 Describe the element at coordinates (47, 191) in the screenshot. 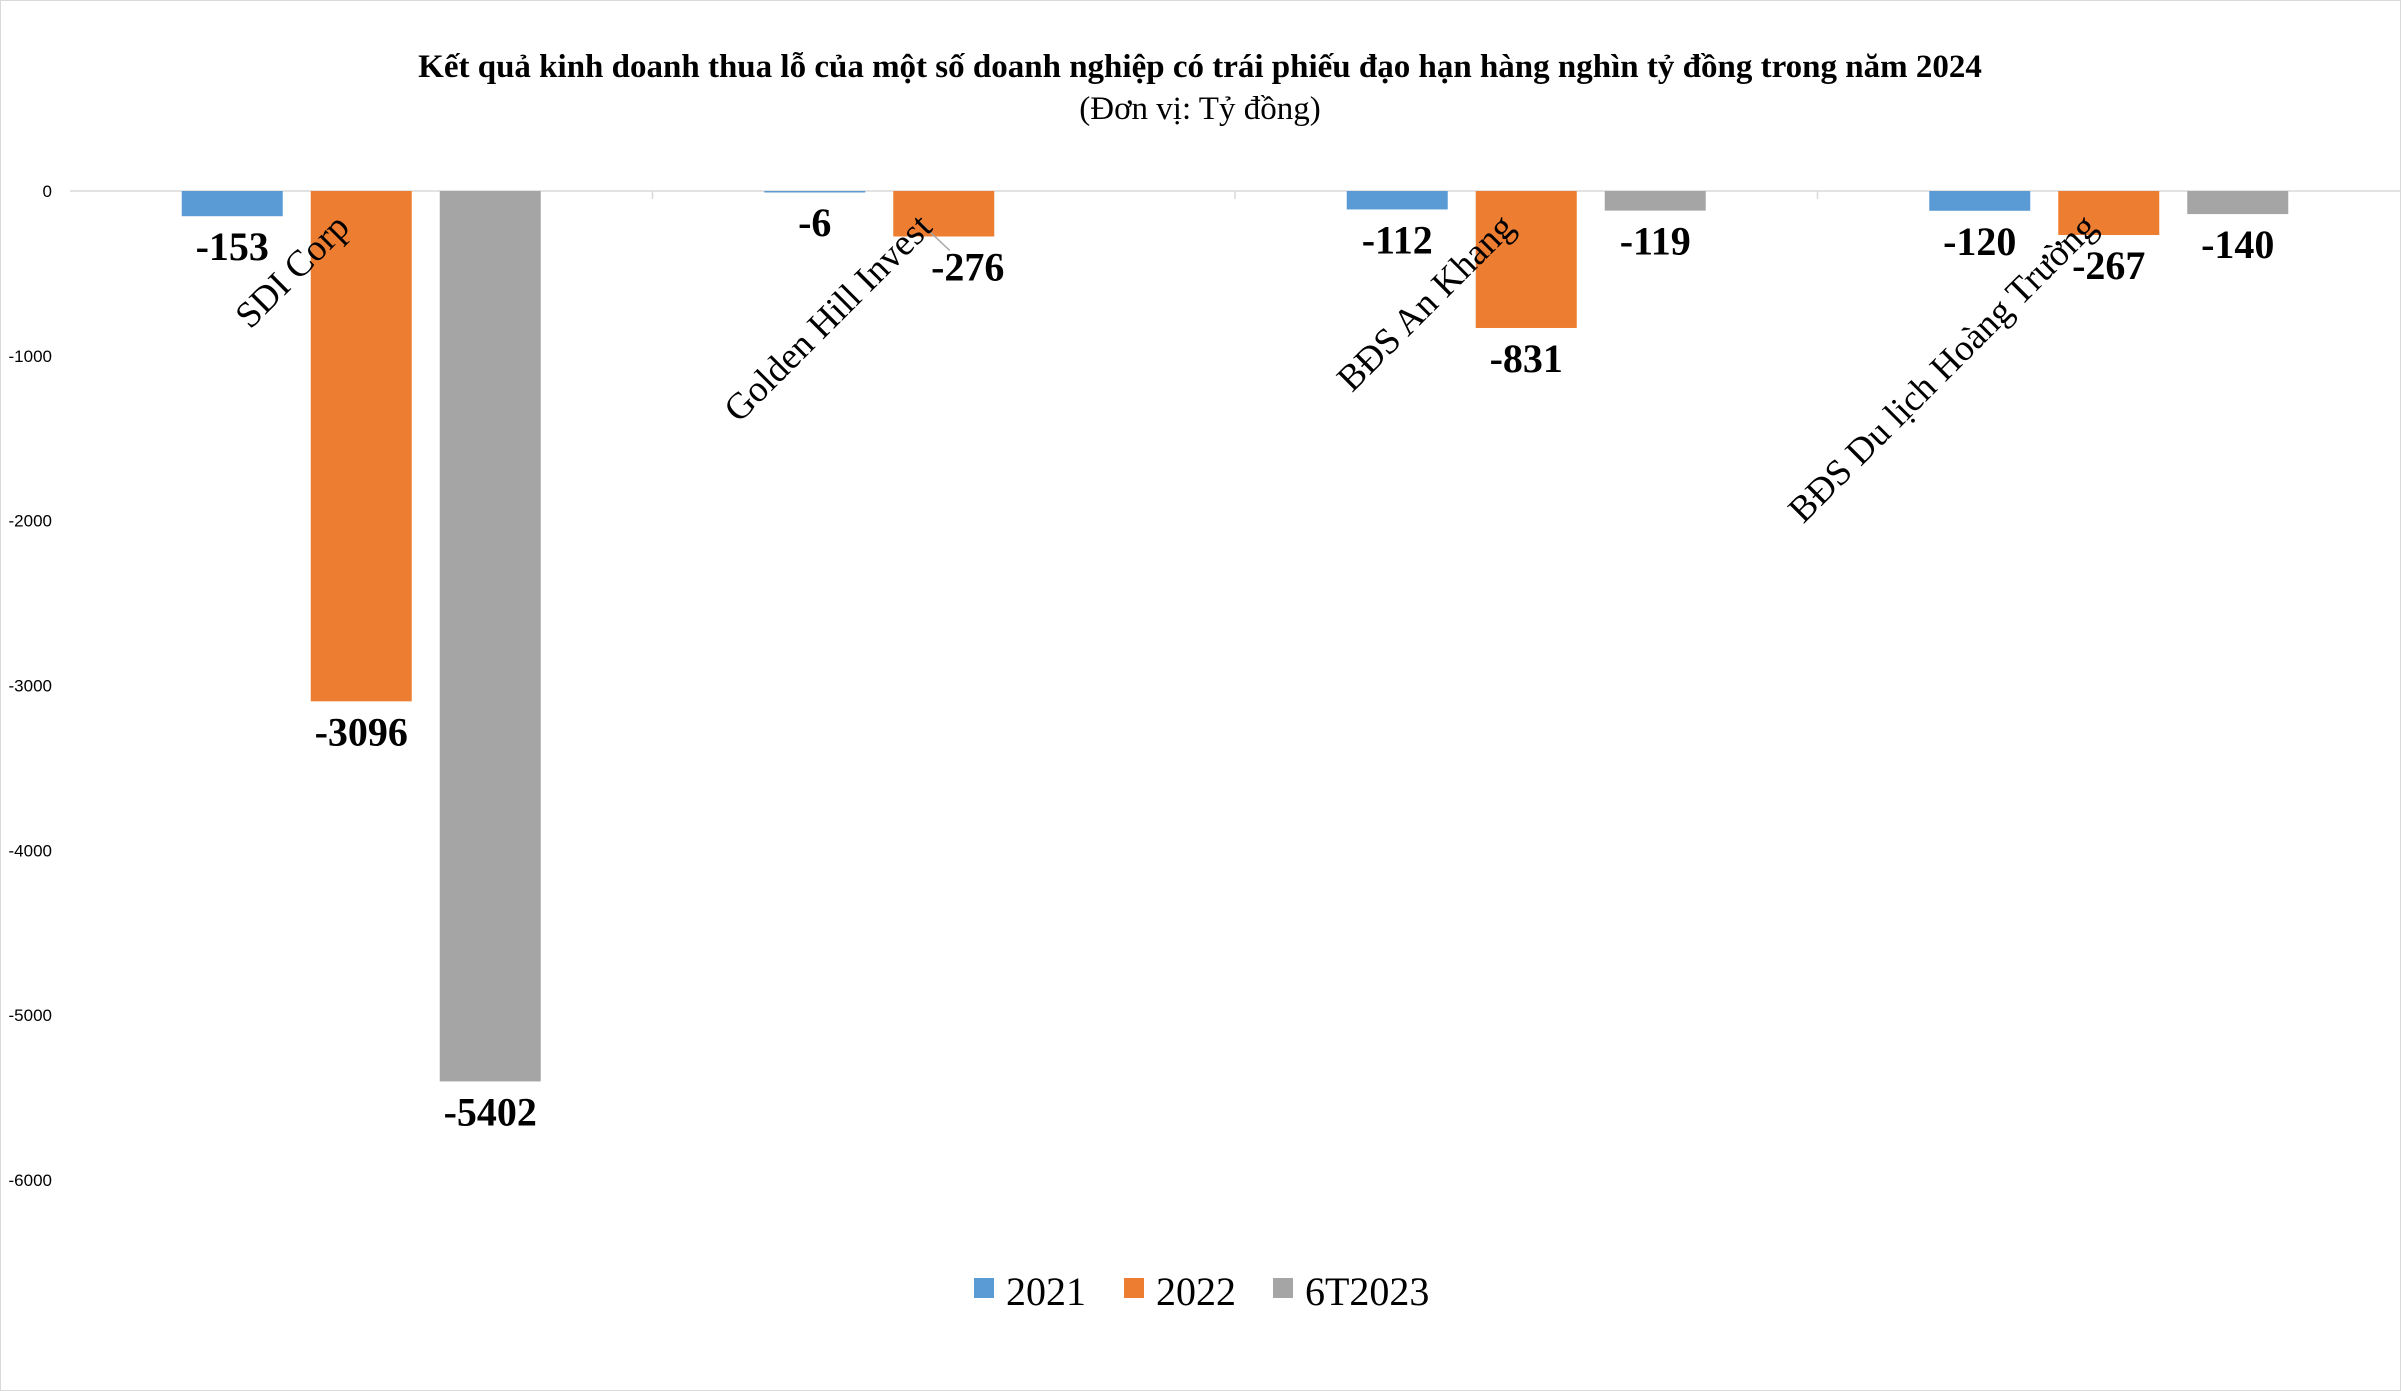

I see `y-tick-label: 0` at that location.